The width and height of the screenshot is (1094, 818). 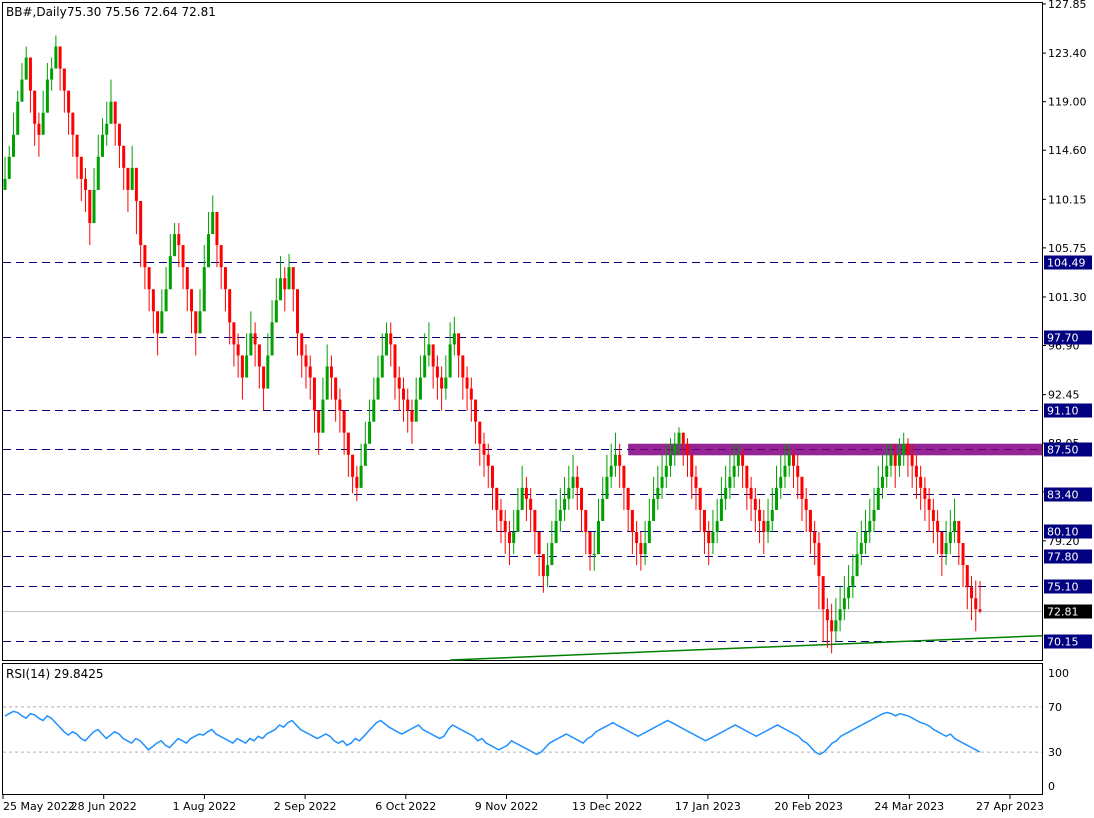 I want to click on resistance-zone, so click(x=835, y=449).